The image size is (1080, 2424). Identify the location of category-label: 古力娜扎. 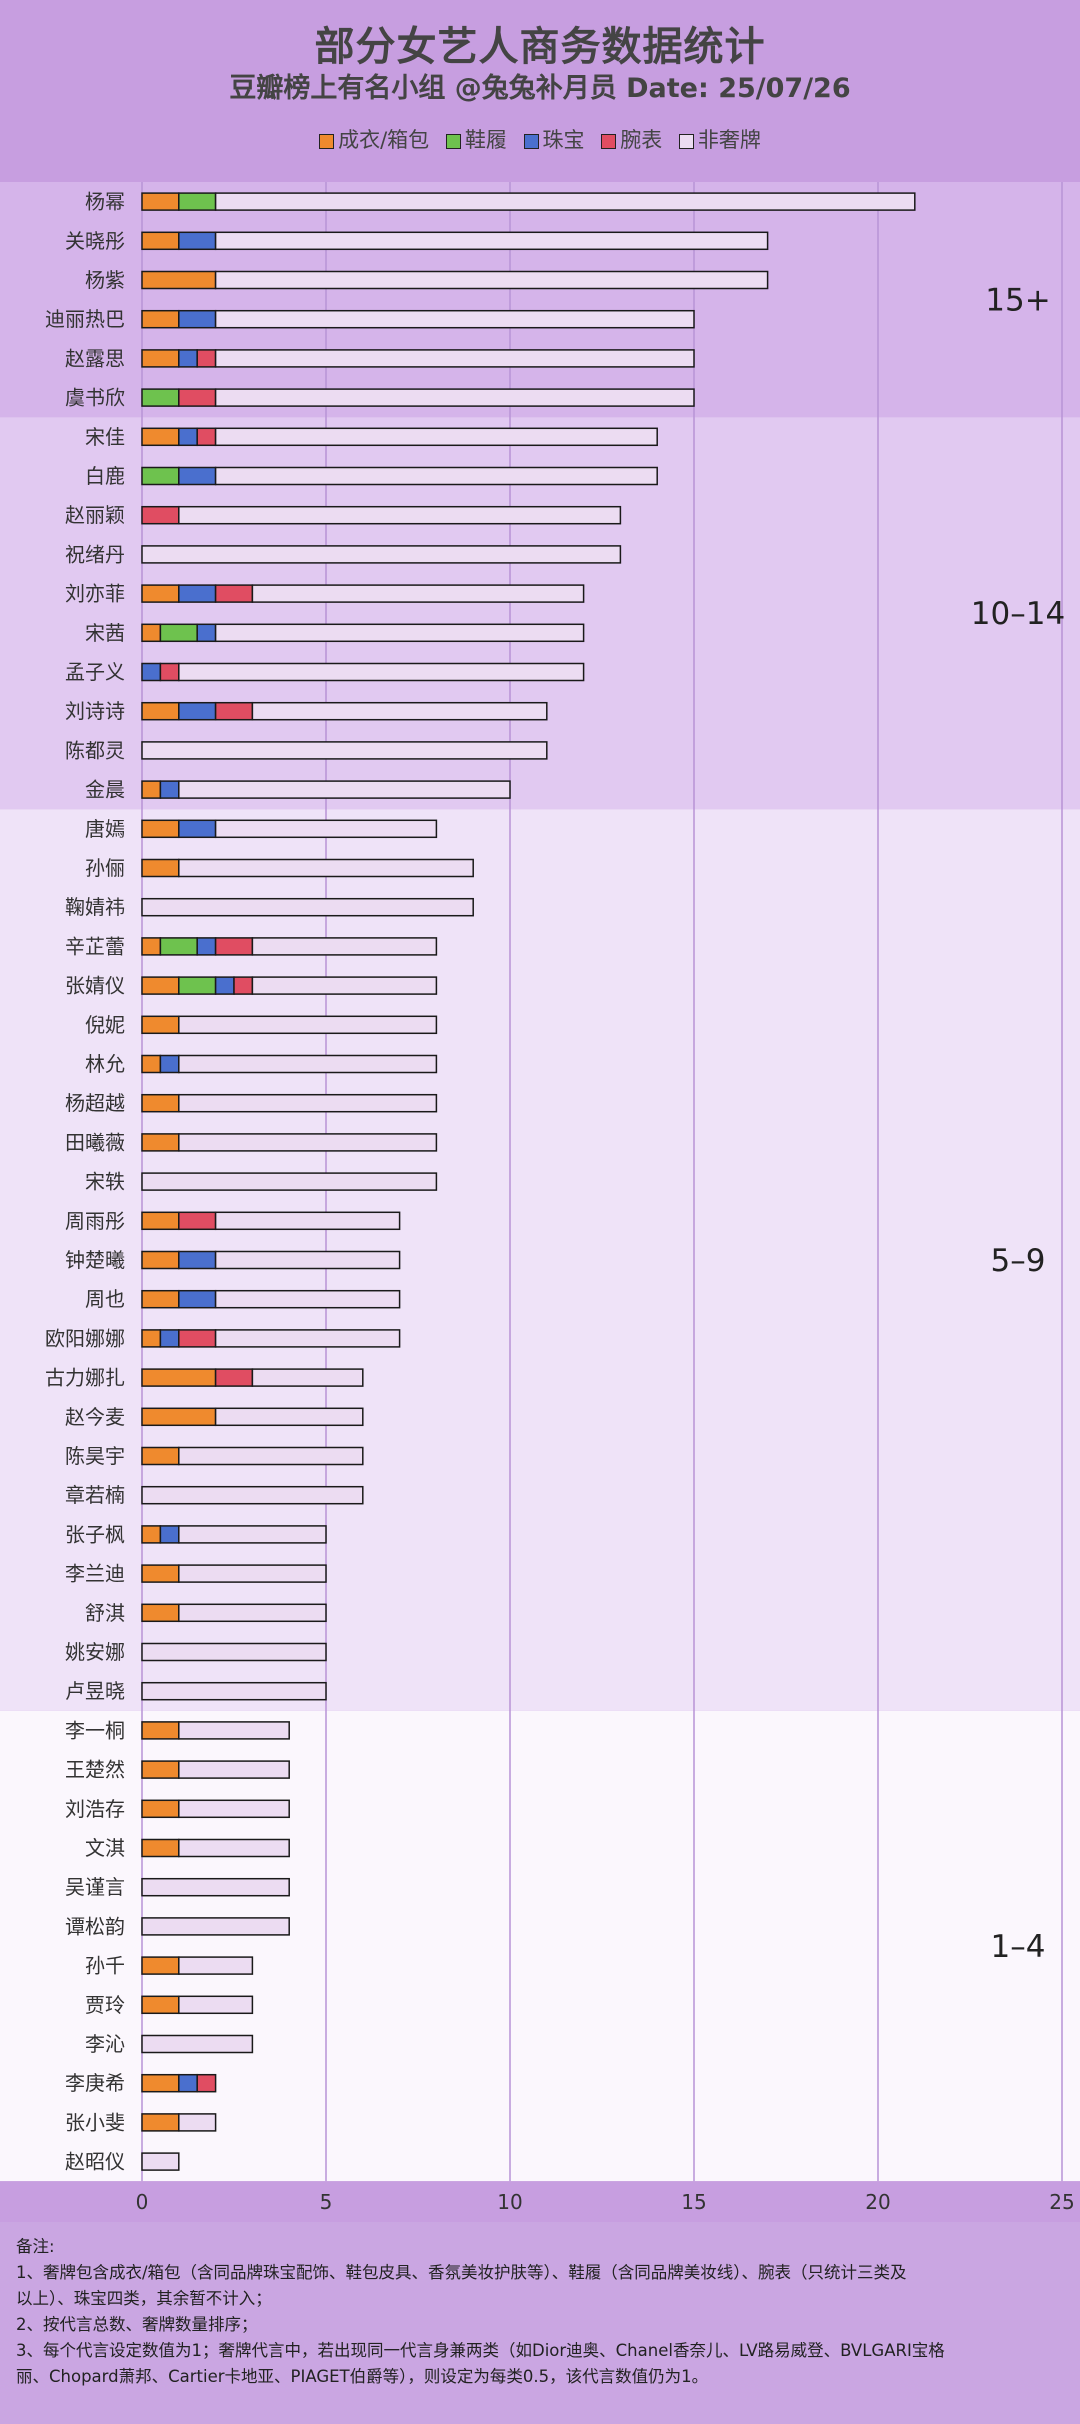
(85, 1378).